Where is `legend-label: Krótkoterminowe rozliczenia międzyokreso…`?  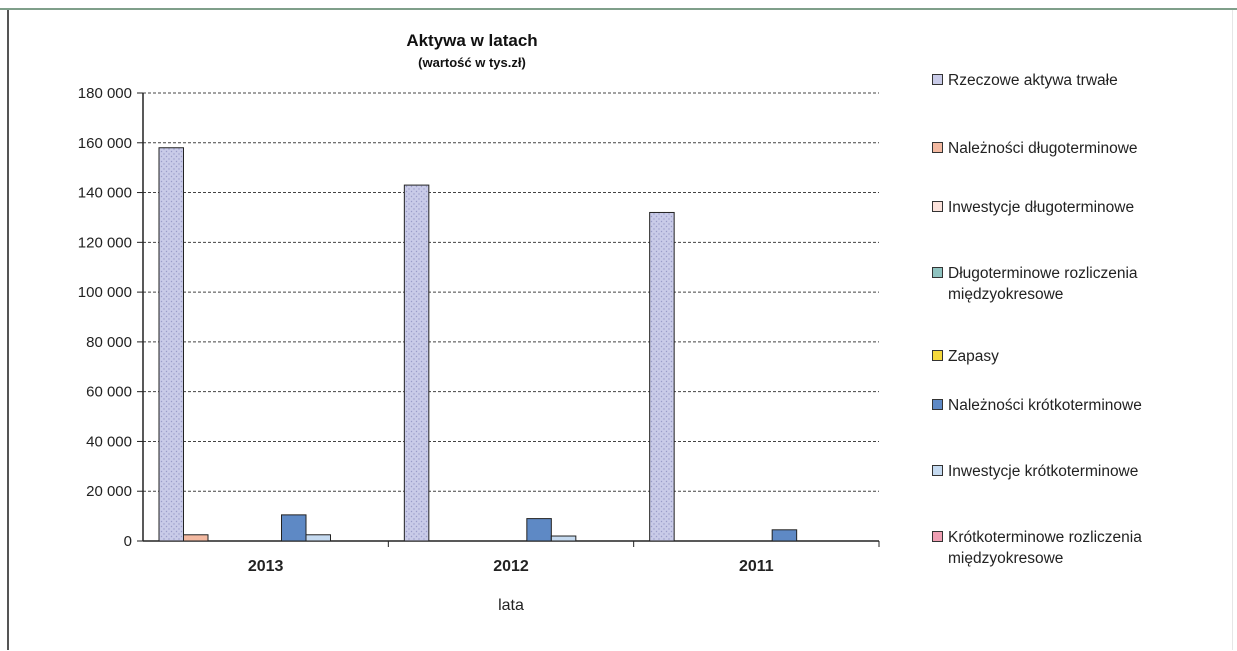
legend-label: Krótkoterminowe rozliczenia międzyokreso… is located at coordinates (1045, 548).